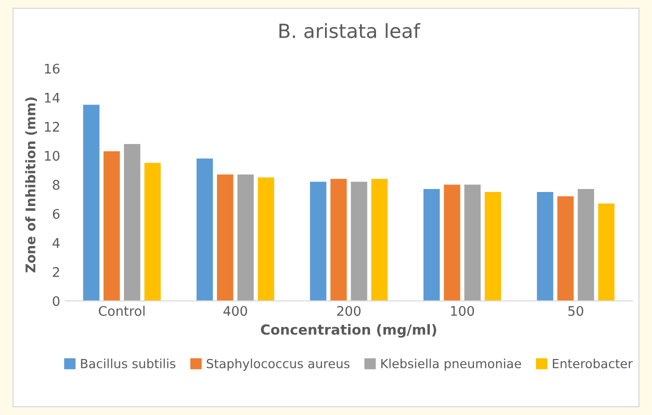 Image resolution: width=652 pixels, height=415 pixels. Describe the element at coordinates (451, 364) in the screenshot. I see `legend-label: Klebsiella pneumoniae` at that location.